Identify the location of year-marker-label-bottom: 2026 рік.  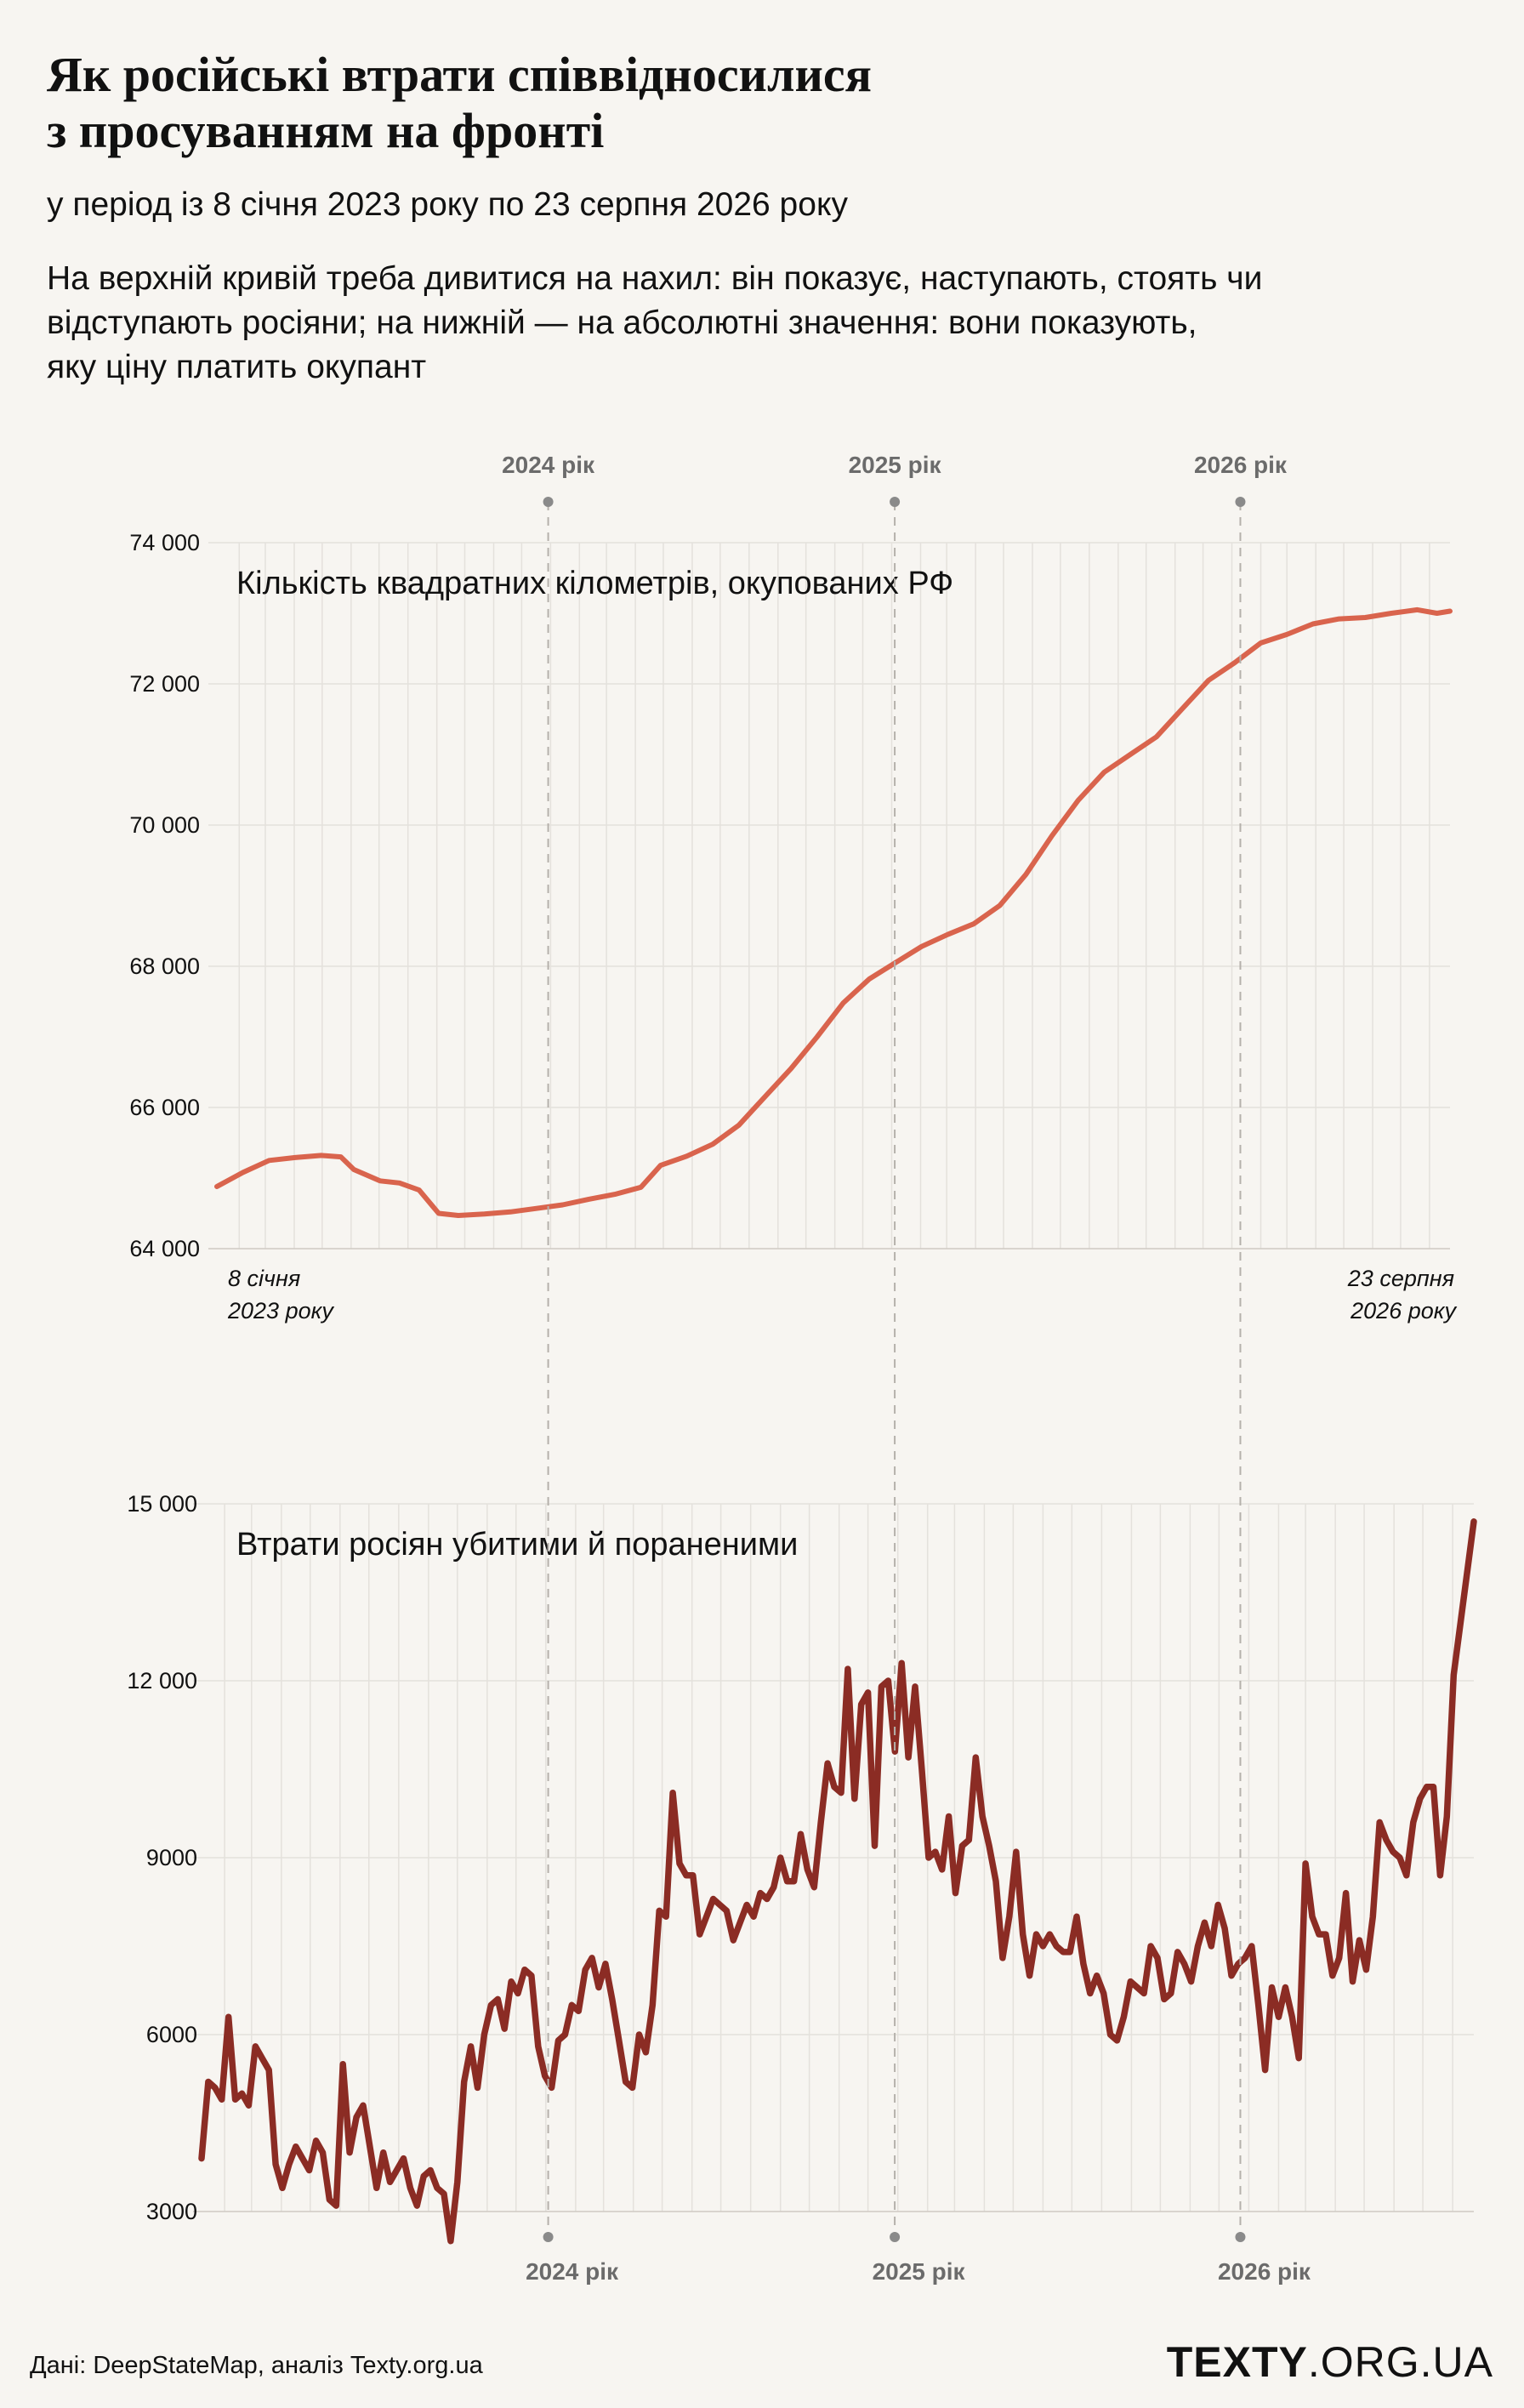
(1264, 2271).